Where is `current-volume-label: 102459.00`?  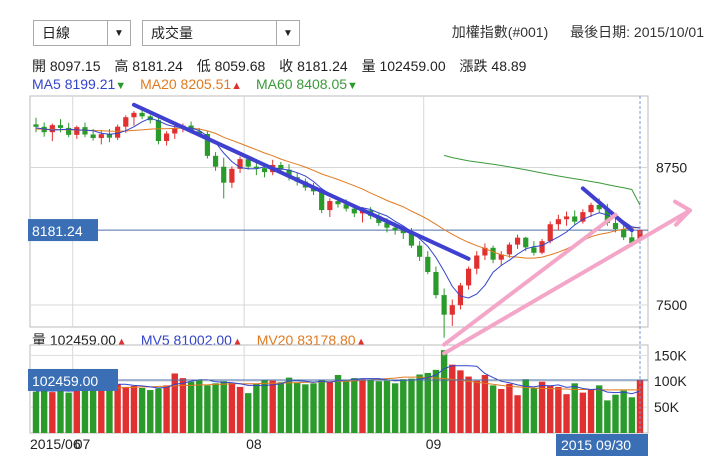
current-volume-label: 102459.00 is located at coordinates (65, 381).